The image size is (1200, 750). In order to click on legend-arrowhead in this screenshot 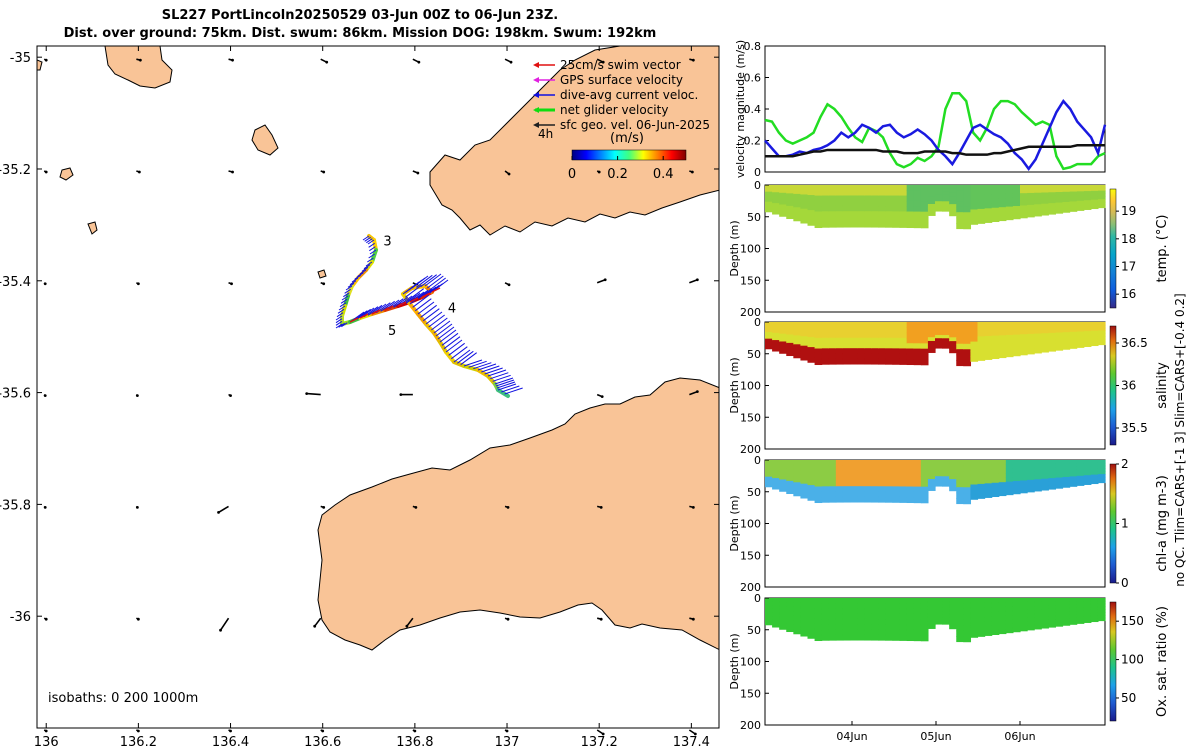, I will do `click(536, 65)`.